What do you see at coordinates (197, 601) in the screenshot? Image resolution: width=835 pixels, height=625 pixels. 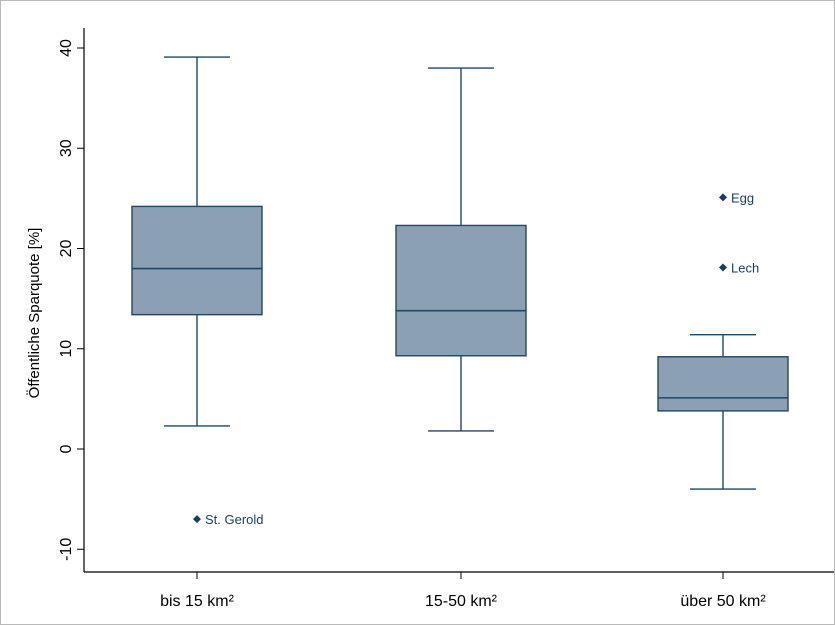 I see `x-tick-label: bis 15 km²` at bounding box center [197, 601].